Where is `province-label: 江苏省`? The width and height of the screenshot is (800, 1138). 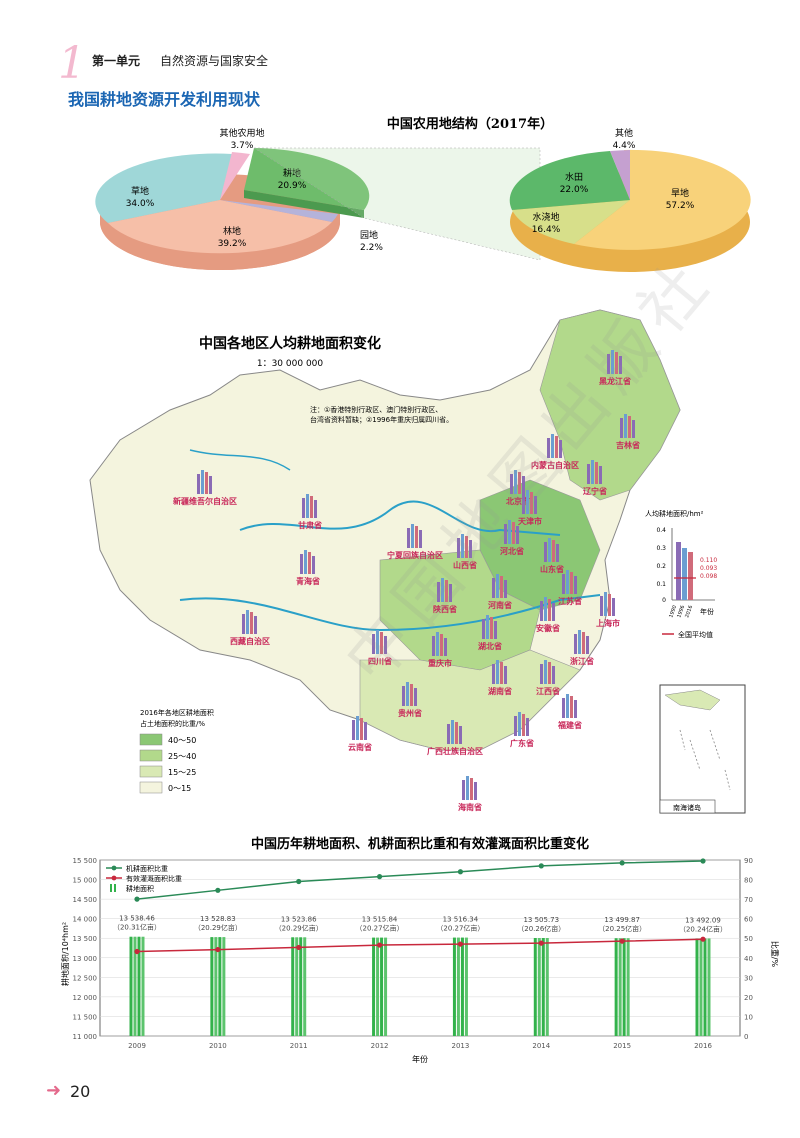 province-label: 江苏省 is located at coordinates (570, 601).